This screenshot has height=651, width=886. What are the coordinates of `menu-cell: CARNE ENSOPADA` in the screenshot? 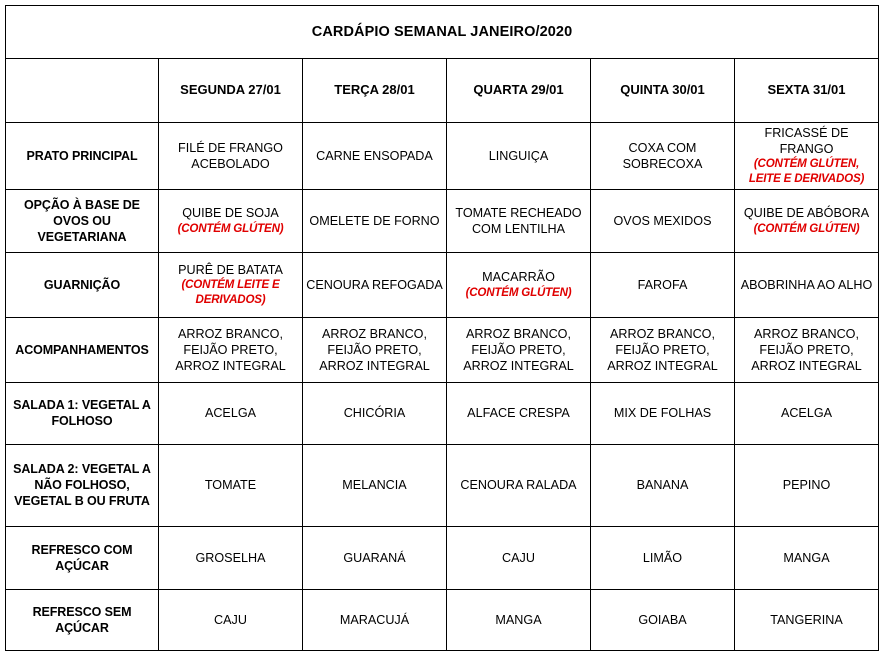 It's located at (374, 156).